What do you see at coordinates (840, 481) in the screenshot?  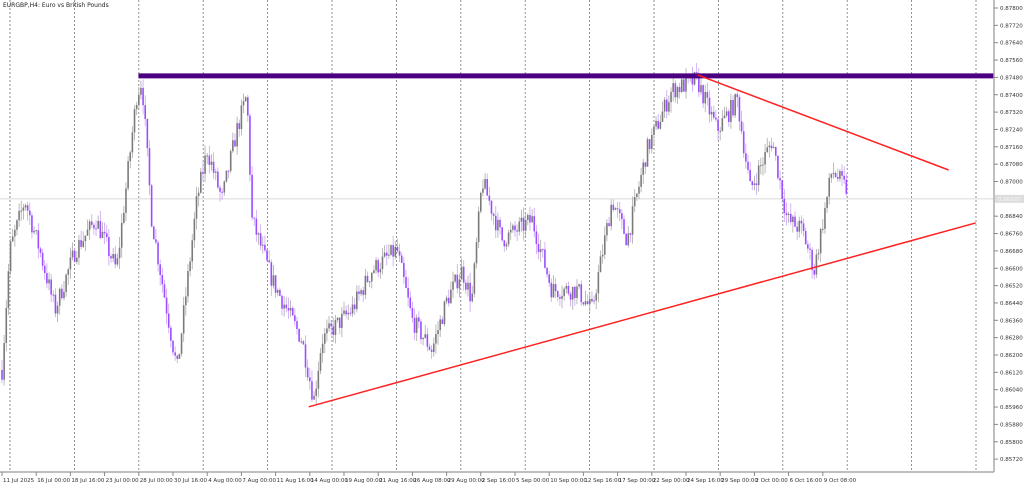 I see `time-label: 9 Oct 08:00` at bounding box center [840, 481].